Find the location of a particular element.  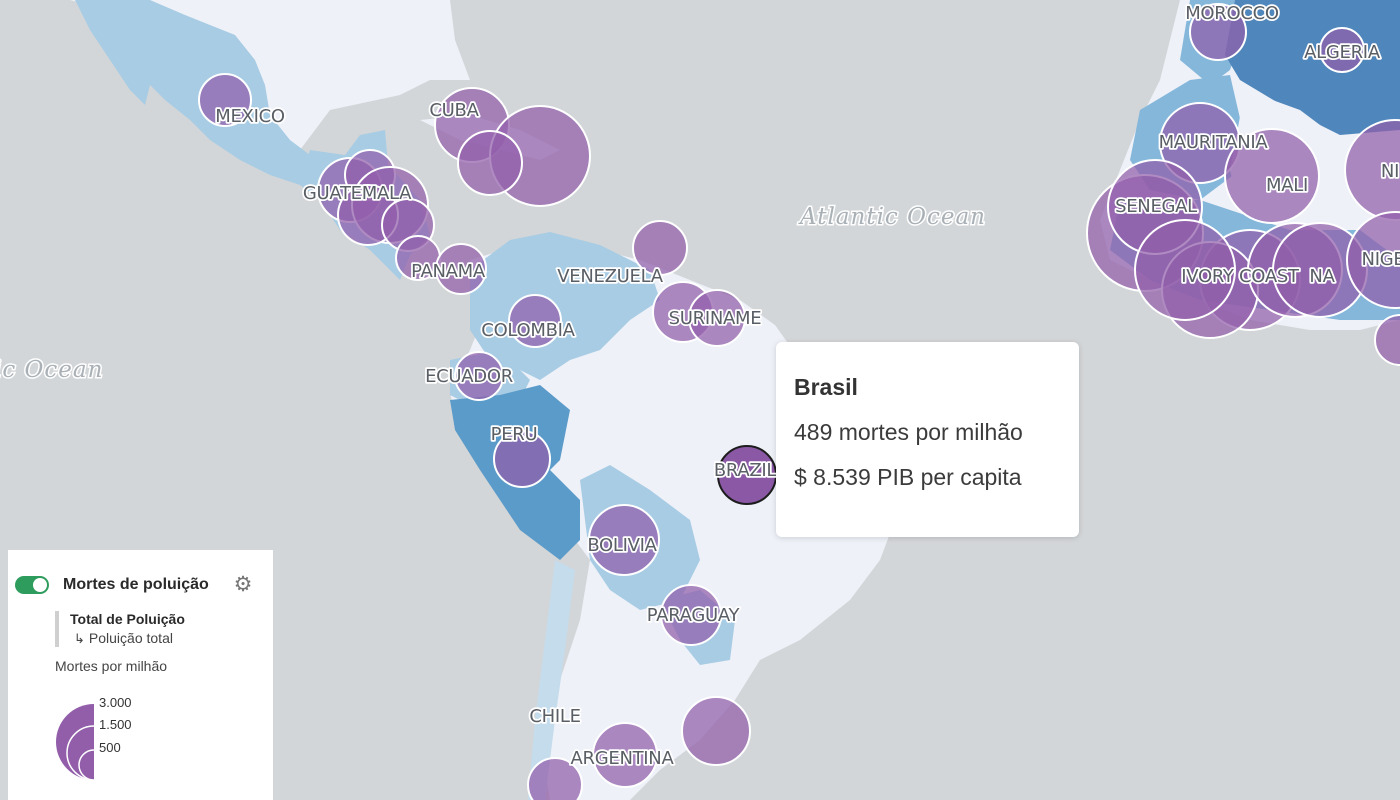

tooltip-title: Brasil is located at coordinates (826, 387).